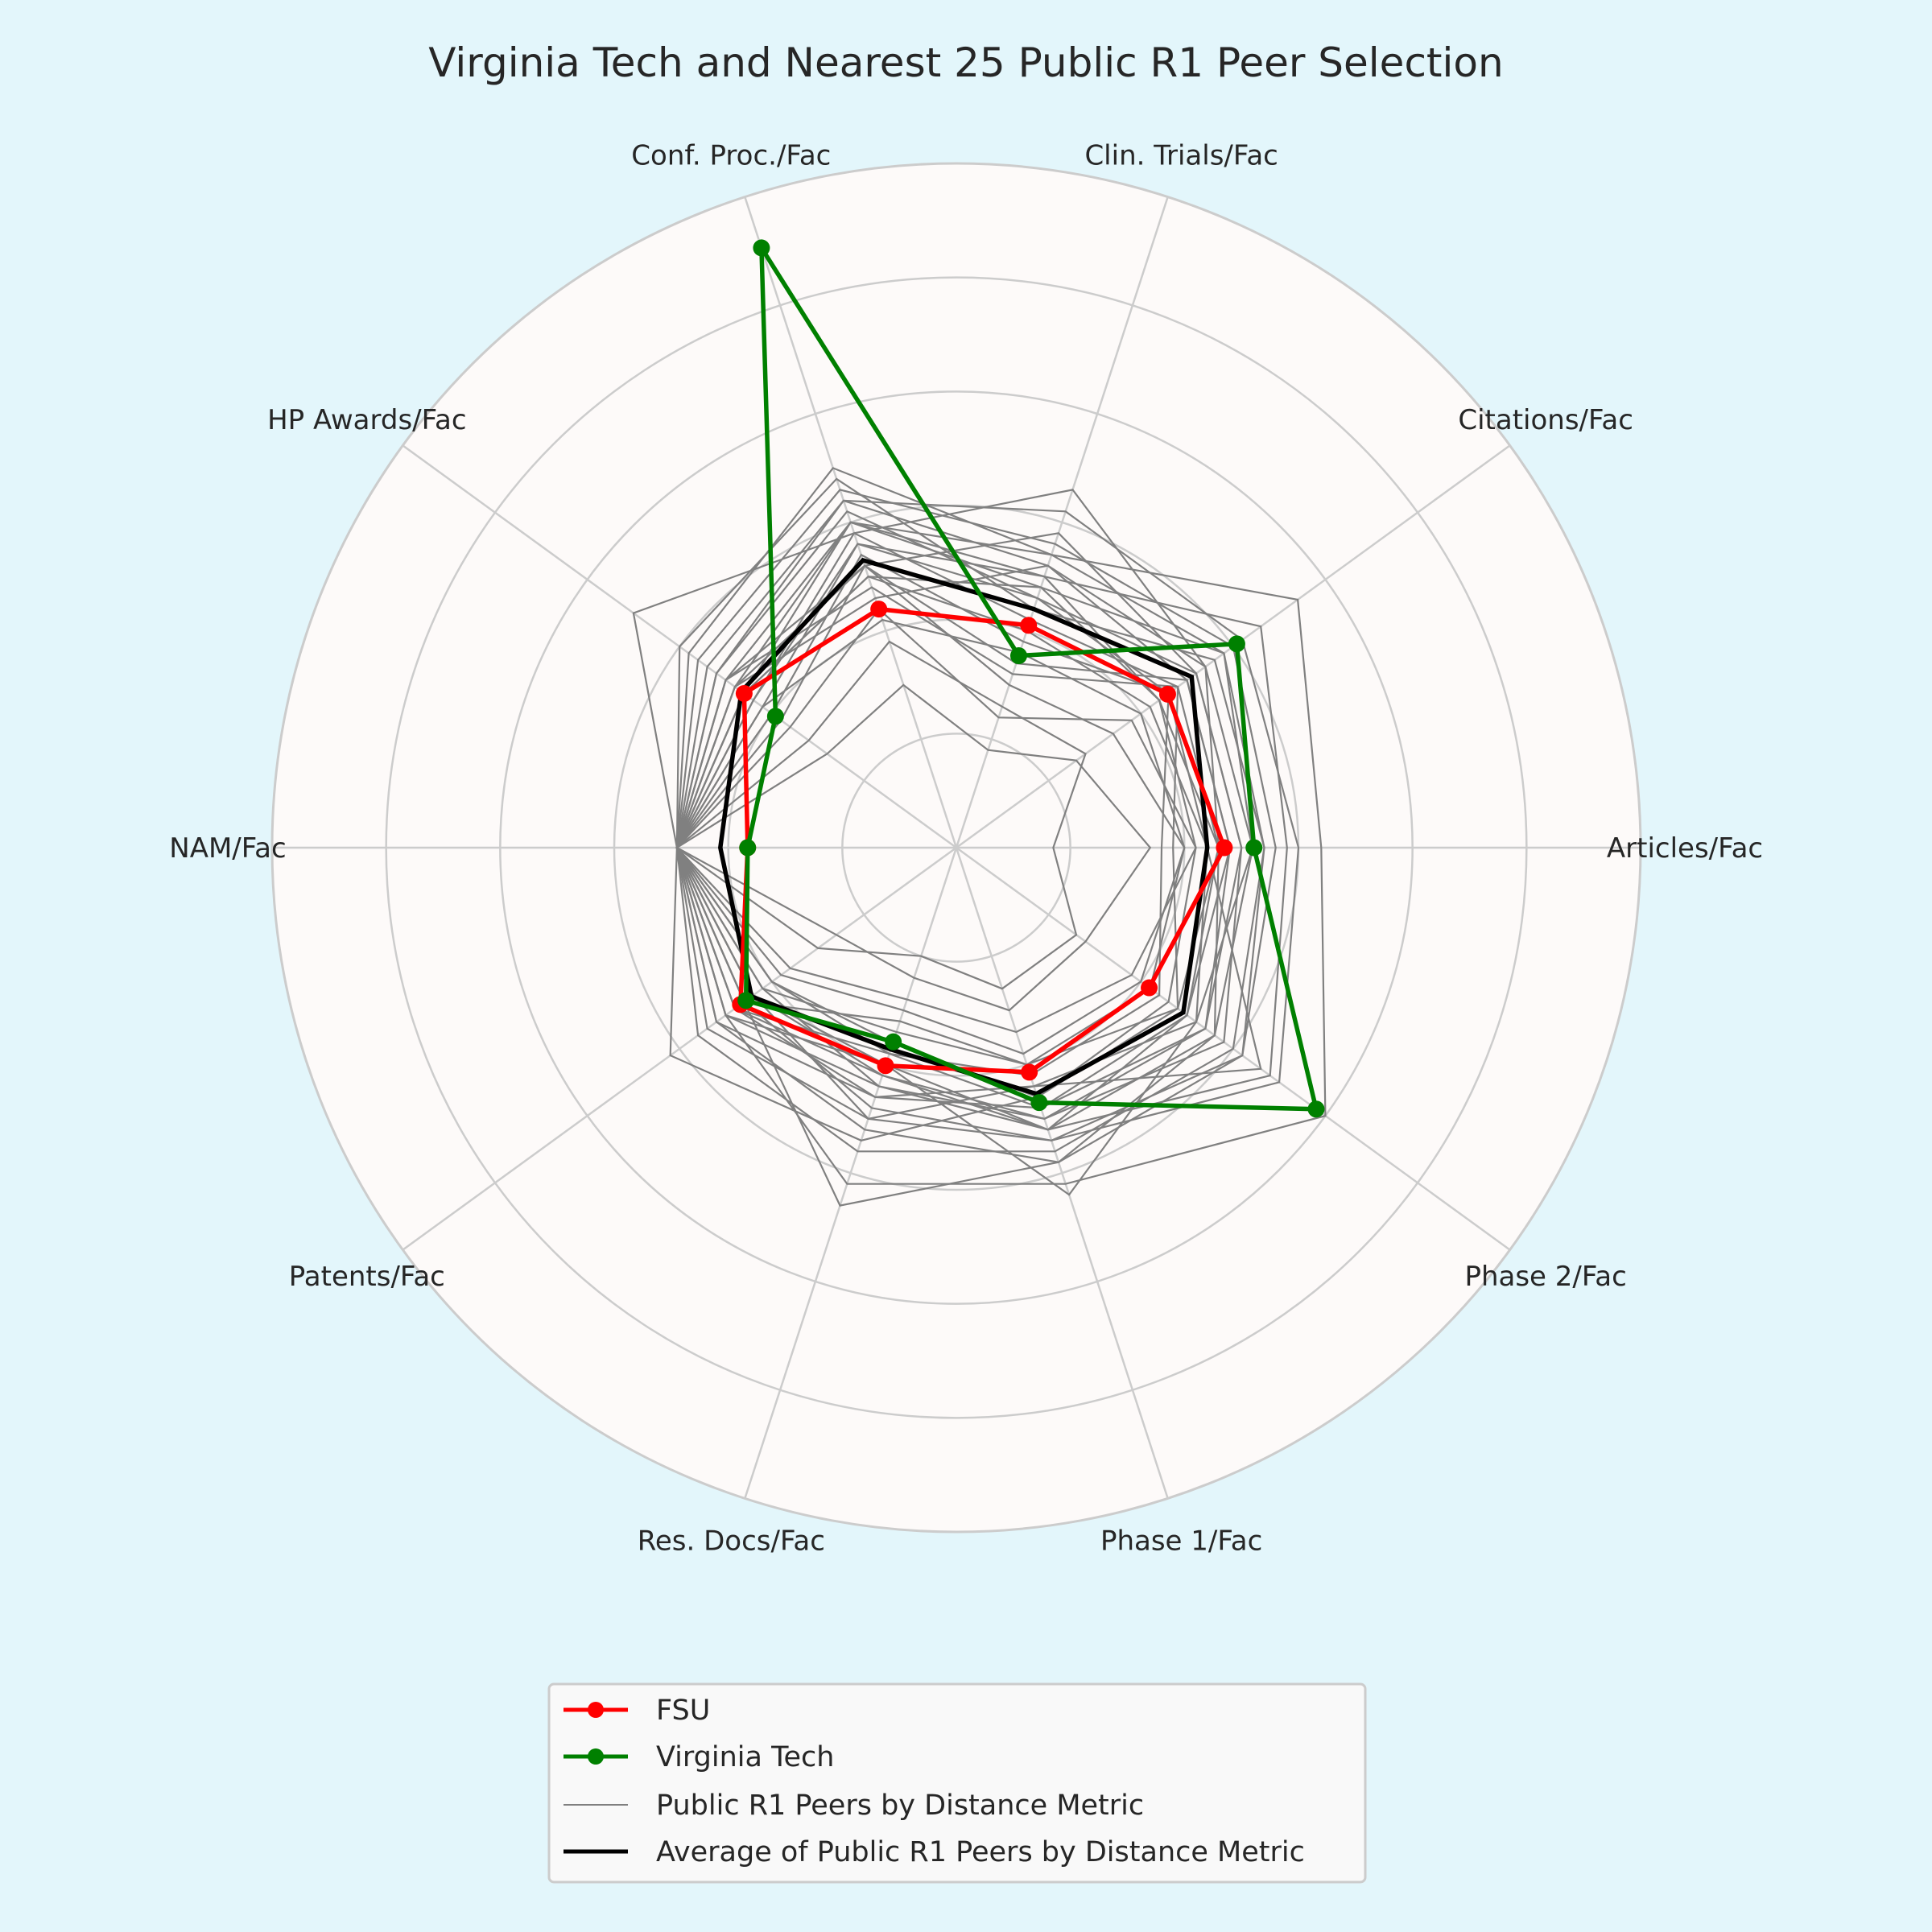  Describe the element at coordinates (1316, 1109) in the screenshot. I see `point-virginia-tech-phase-2-fac` at that location.